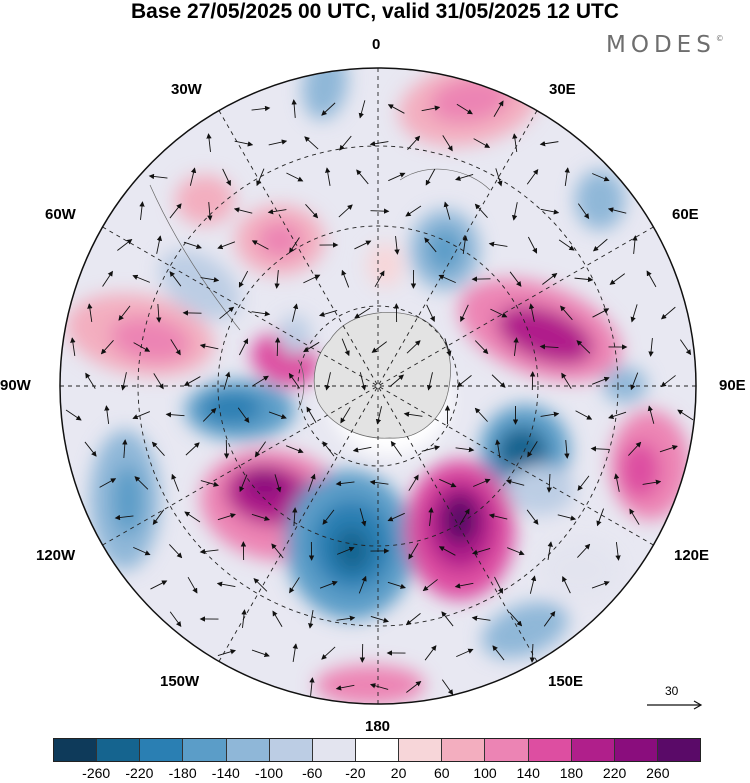 The height and width of the screenshot is (783, 750). I want to click on colorbar-tick-label: -220, so click(139, 773).